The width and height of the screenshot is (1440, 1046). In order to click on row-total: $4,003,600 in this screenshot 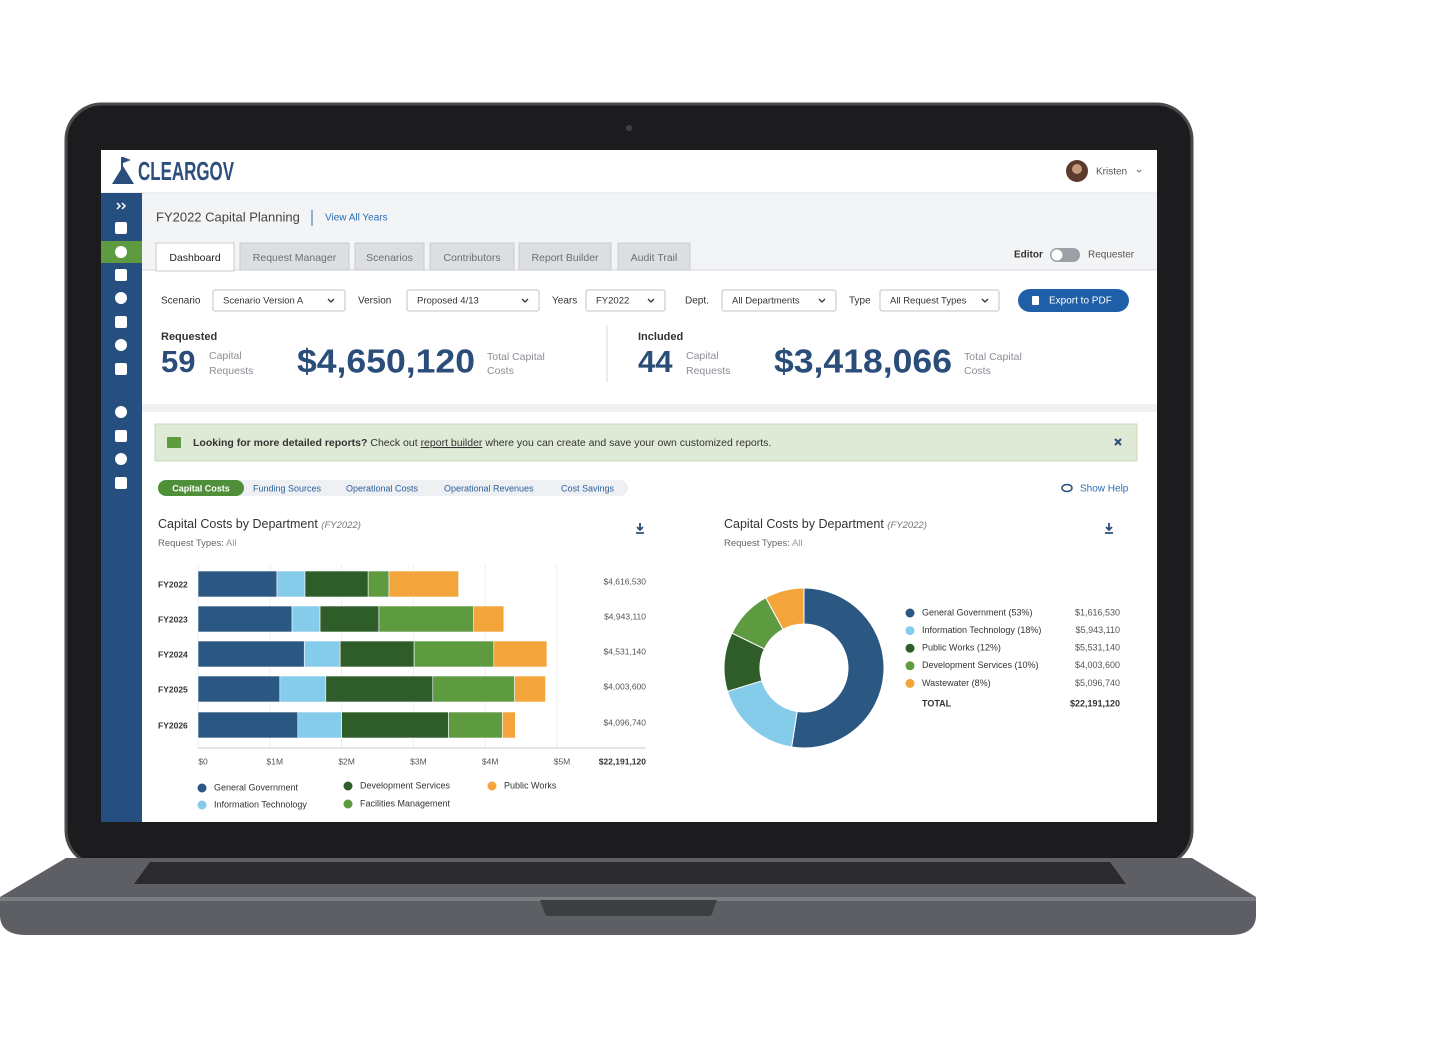, I will do `click(624, 686)`.